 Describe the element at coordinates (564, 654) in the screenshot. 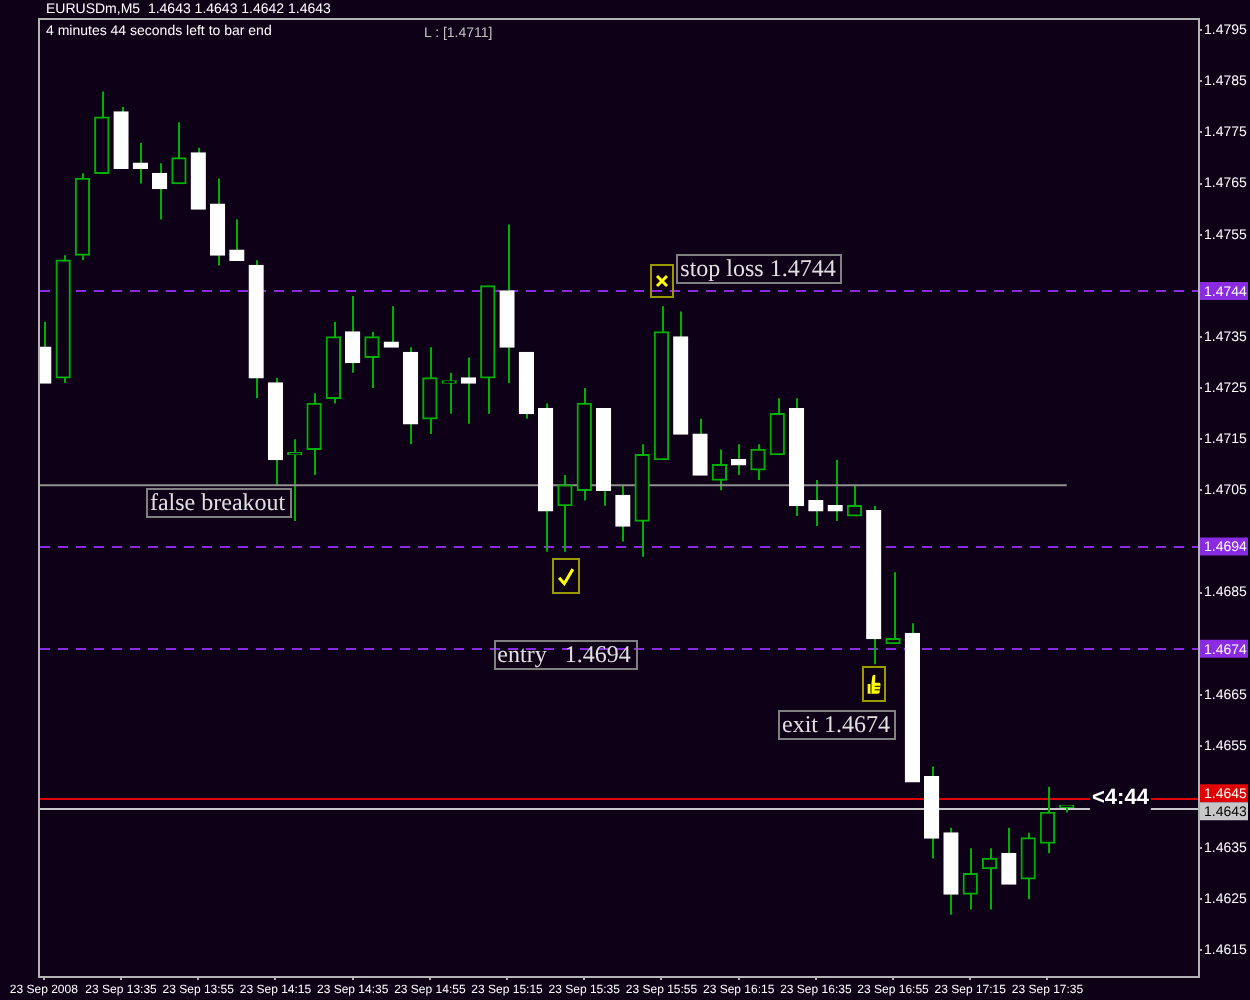

I see `annotation: entry 1.4694` at that location.